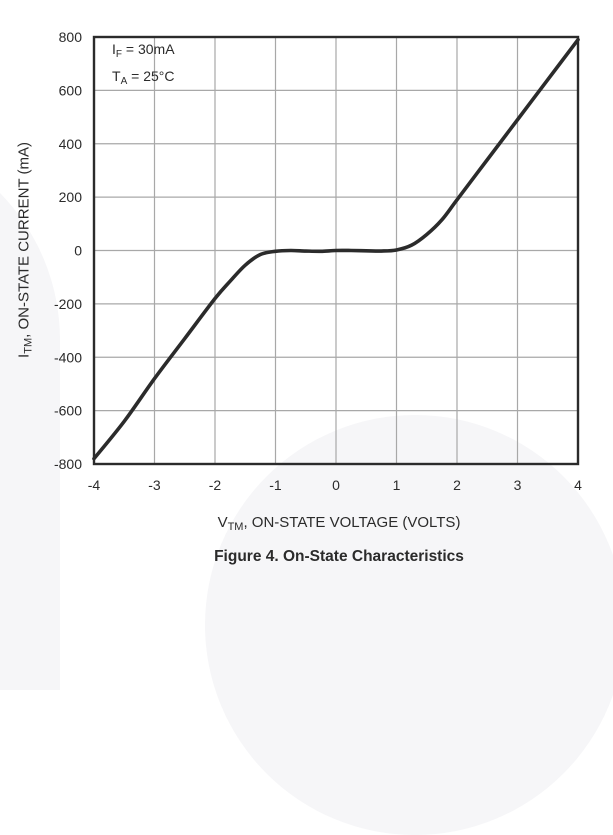 The height and width of the screenshot is (835, 613). Describe the element at coordinates (68, 411) in the screenshot. I see `y-tick-label: -600` at that location.